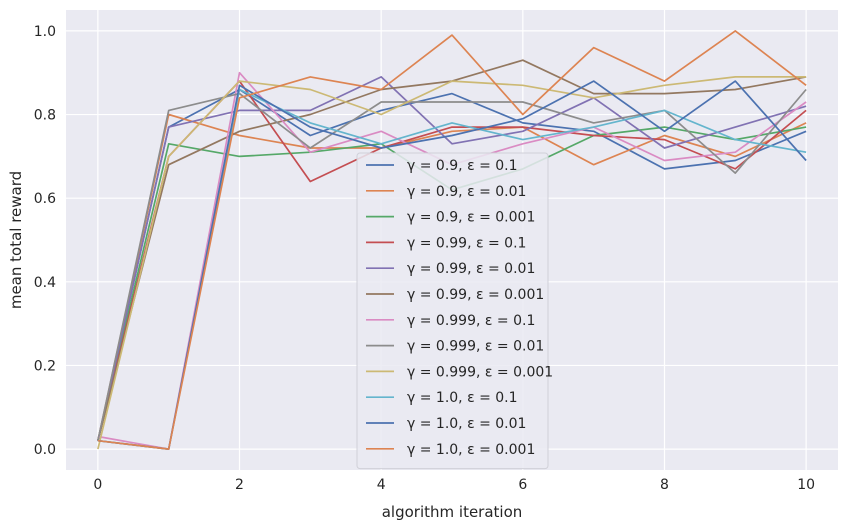  What do you see at coordinates (462, 166) in the screenshot?
I see `legend-label: γ = 0.9, ε = 0.1` at bounding box center [462, 166].